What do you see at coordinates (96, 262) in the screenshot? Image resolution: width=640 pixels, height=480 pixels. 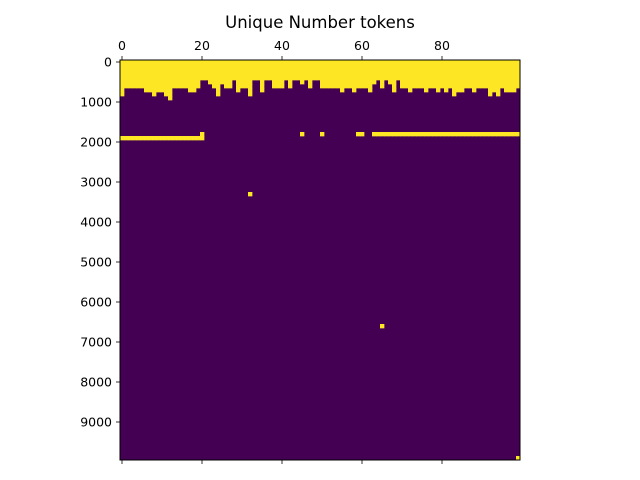 I see `y-tick-label: 5000` at bounding box center [96, 262].